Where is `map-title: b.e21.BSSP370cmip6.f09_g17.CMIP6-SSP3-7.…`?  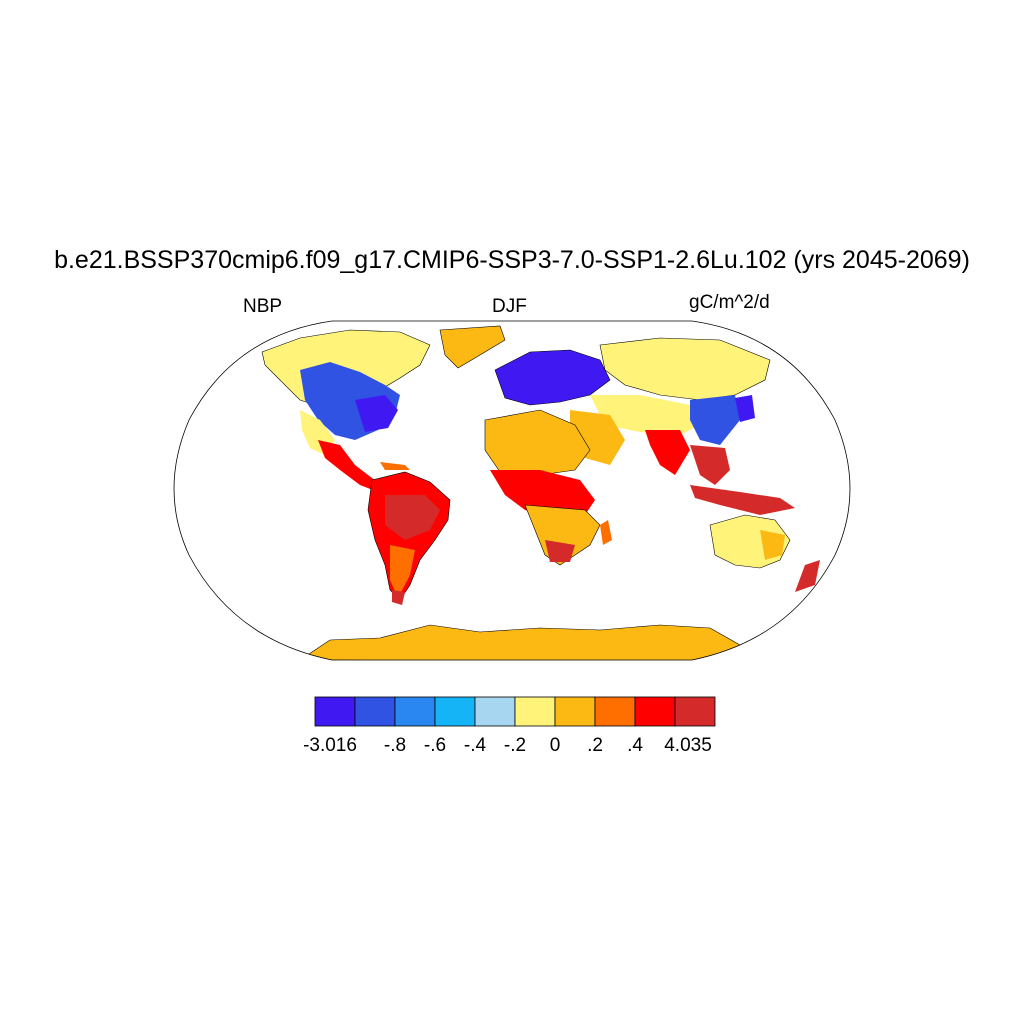
map-title: b.e21.BSSP370cmip6.f09_g17.CMIP6-SSP3-7.… is located at coordinates (512, 260).